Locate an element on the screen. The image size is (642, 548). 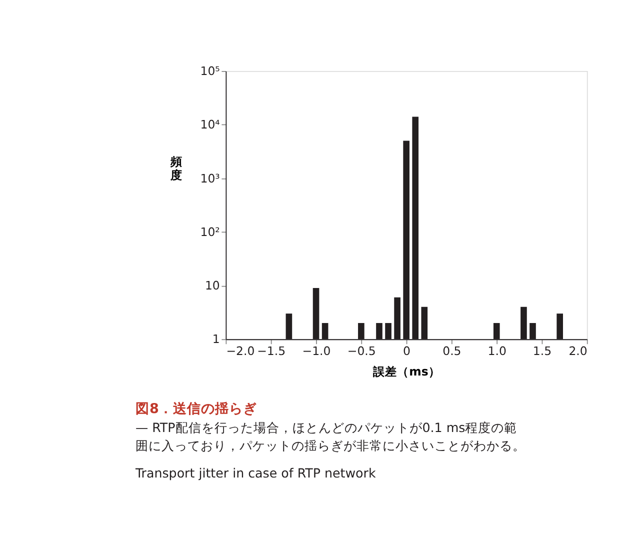
x-tick-label: −2.0 is located at coordinates (240, 351).